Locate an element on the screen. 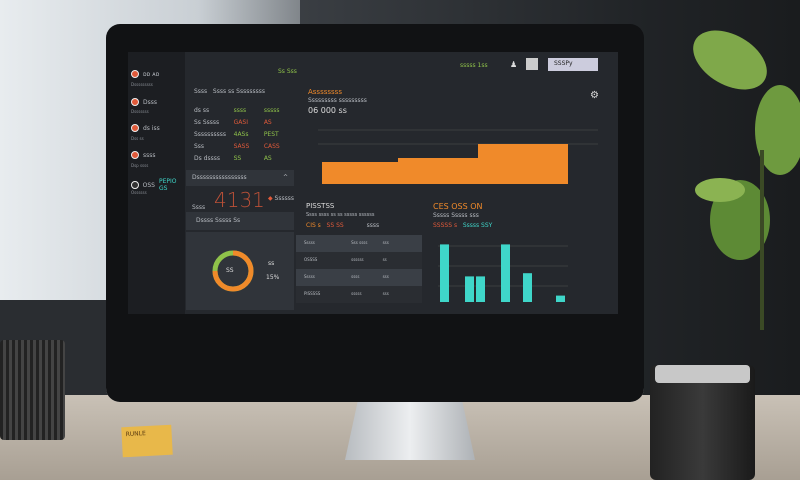  gauge-center: SS is located at coordinates (230, 270).